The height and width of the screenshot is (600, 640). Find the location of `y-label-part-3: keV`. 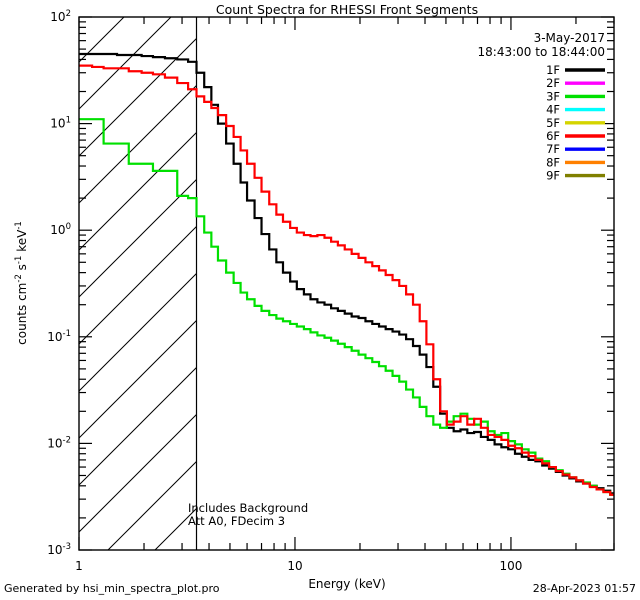

y-label-part-3: keV is located at coordinates (22, 242).